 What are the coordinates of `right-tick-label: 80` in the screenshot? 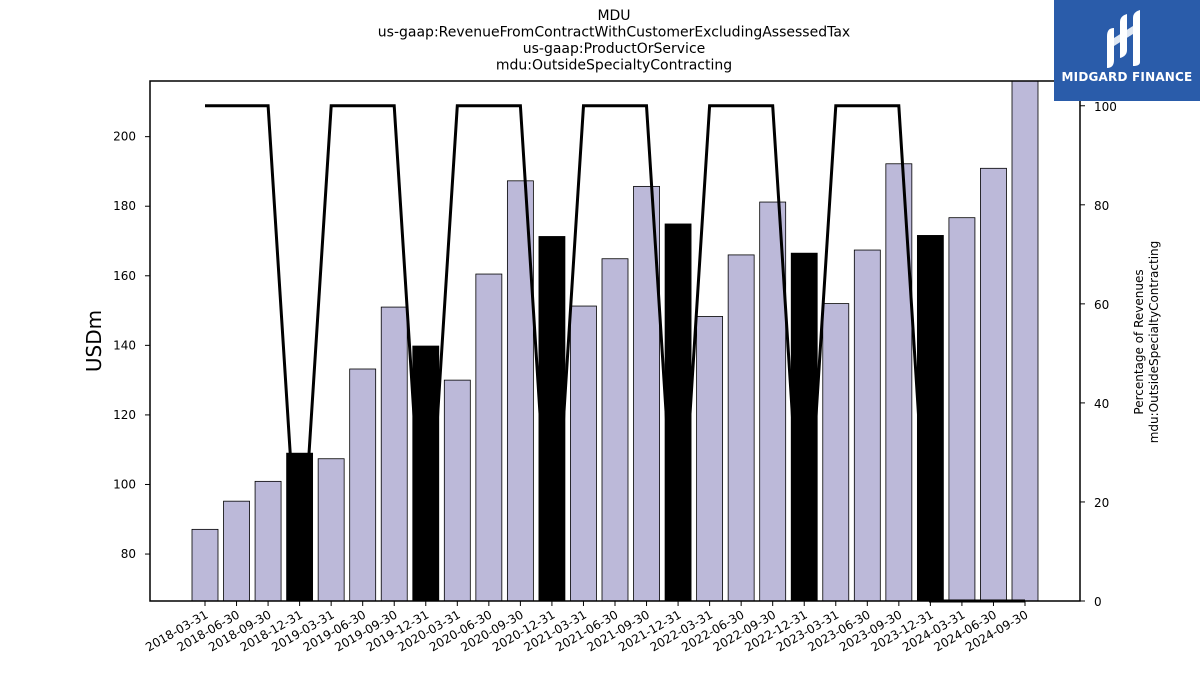 It's located at (1101, 206).